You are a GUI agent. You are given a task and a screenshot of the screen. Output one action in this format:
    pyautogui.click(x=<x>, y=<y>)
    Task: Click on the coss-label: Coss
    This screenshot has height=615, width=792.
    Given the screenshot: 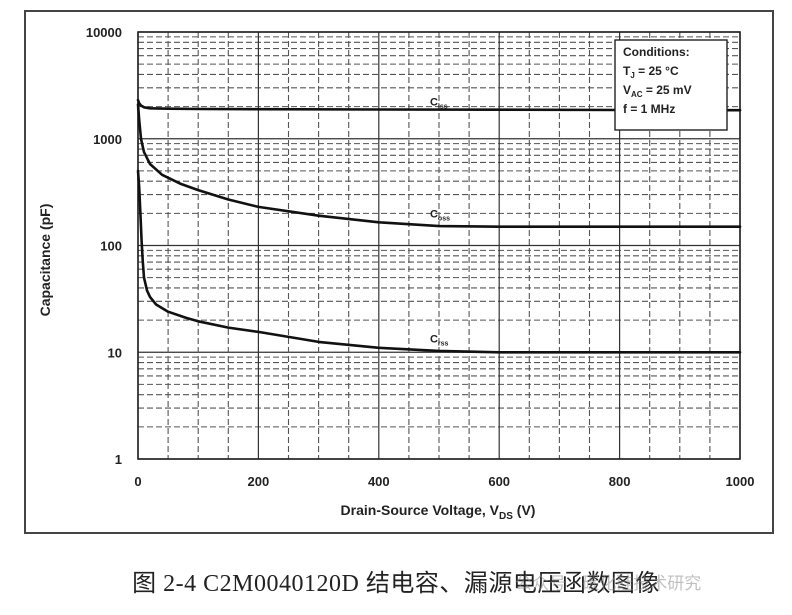 What is the action you would take?
    pyautogui.click(x=440, y=216)
    